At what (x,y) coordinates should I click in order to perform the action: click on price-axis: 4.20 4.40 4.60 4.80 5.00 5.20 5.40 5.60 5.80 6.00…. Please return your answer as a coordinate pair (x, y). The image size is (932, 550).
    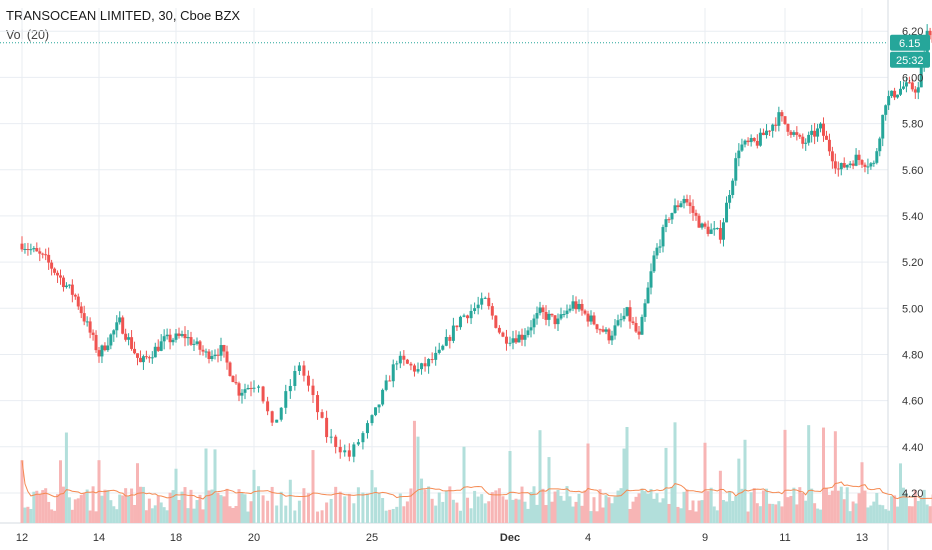
    Looking at the image, I should click on (912, 263).